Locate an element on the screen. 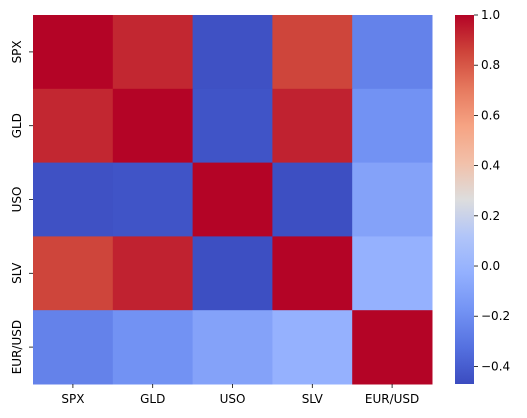 The height and width of the screenshot is (418, 527). colorbar-gradient is located at coordinates (464, 199).